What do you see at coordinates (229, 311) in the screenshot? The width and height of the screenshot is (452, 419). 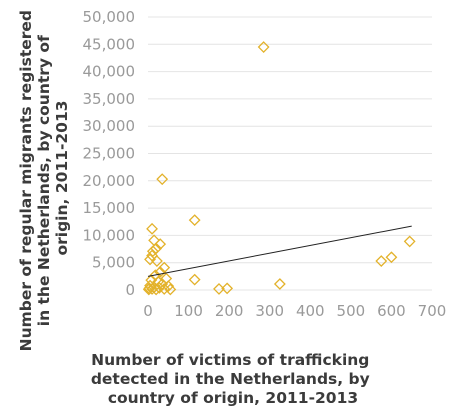 I see `x-tick-label: 200` at bounding box center [229, 311].